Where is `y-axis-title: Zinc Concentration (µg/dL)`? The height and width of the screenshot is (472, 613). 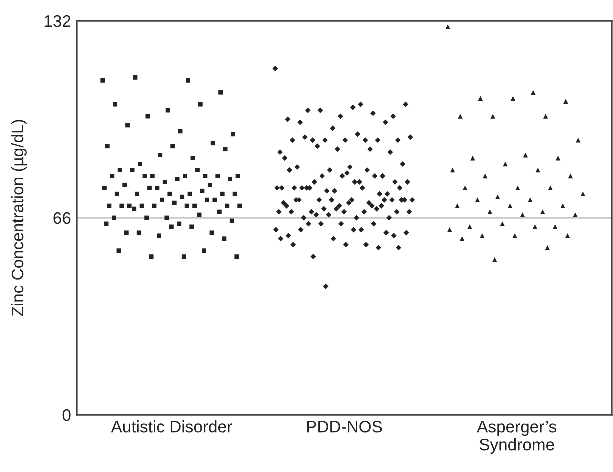 y-axis-title: Zinc Concentration (µg/dL) is located at coordinates (19, 218).